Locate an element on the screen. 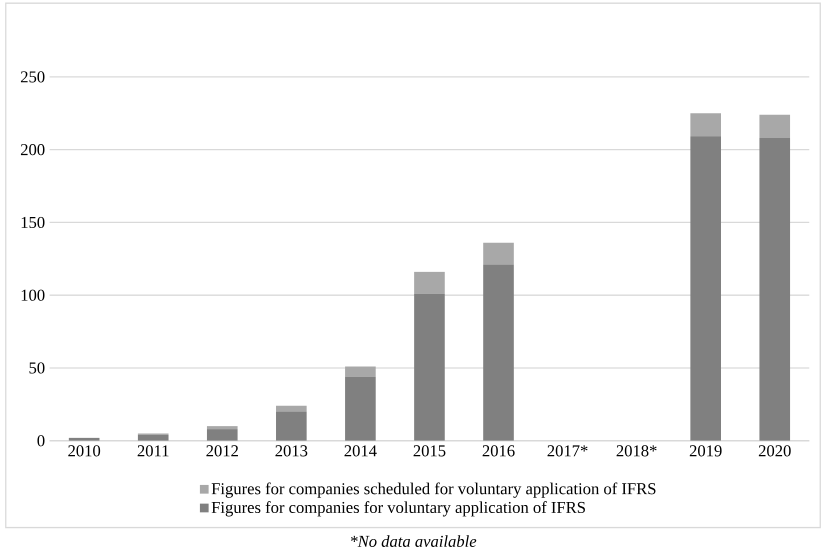 This screenshot has height=551, width=826. y-tick-label: 0 is located at coordinates (40, 440).